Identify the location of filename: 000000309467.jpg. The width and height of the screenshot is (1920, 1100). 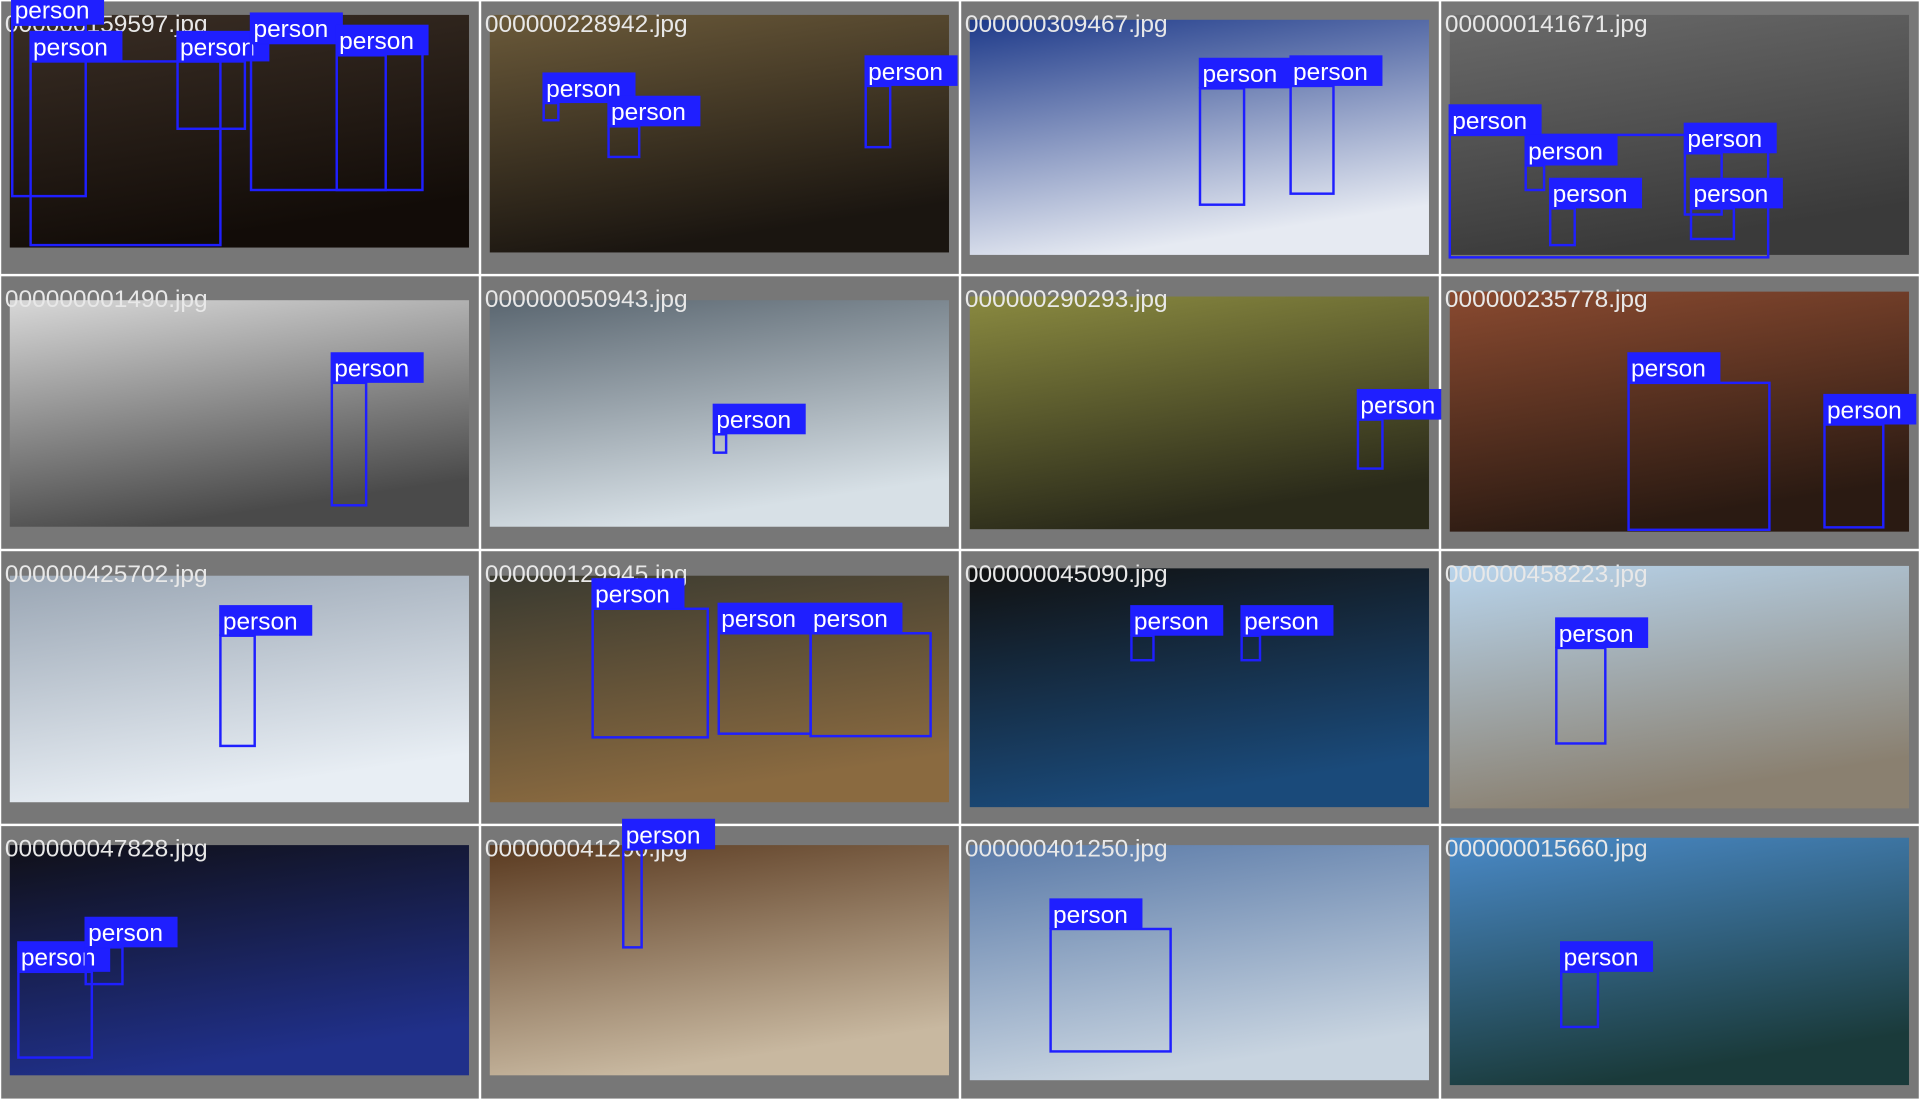
(1066, 24).